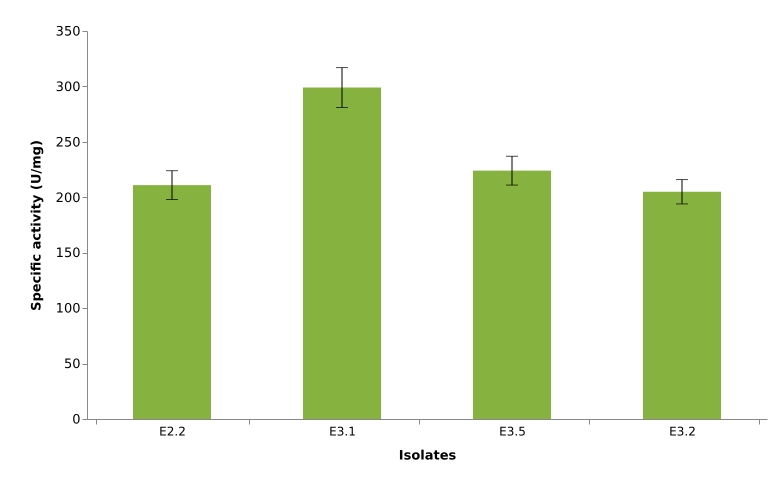  I want to click on y-tick-label: 50, so click(72, 364).